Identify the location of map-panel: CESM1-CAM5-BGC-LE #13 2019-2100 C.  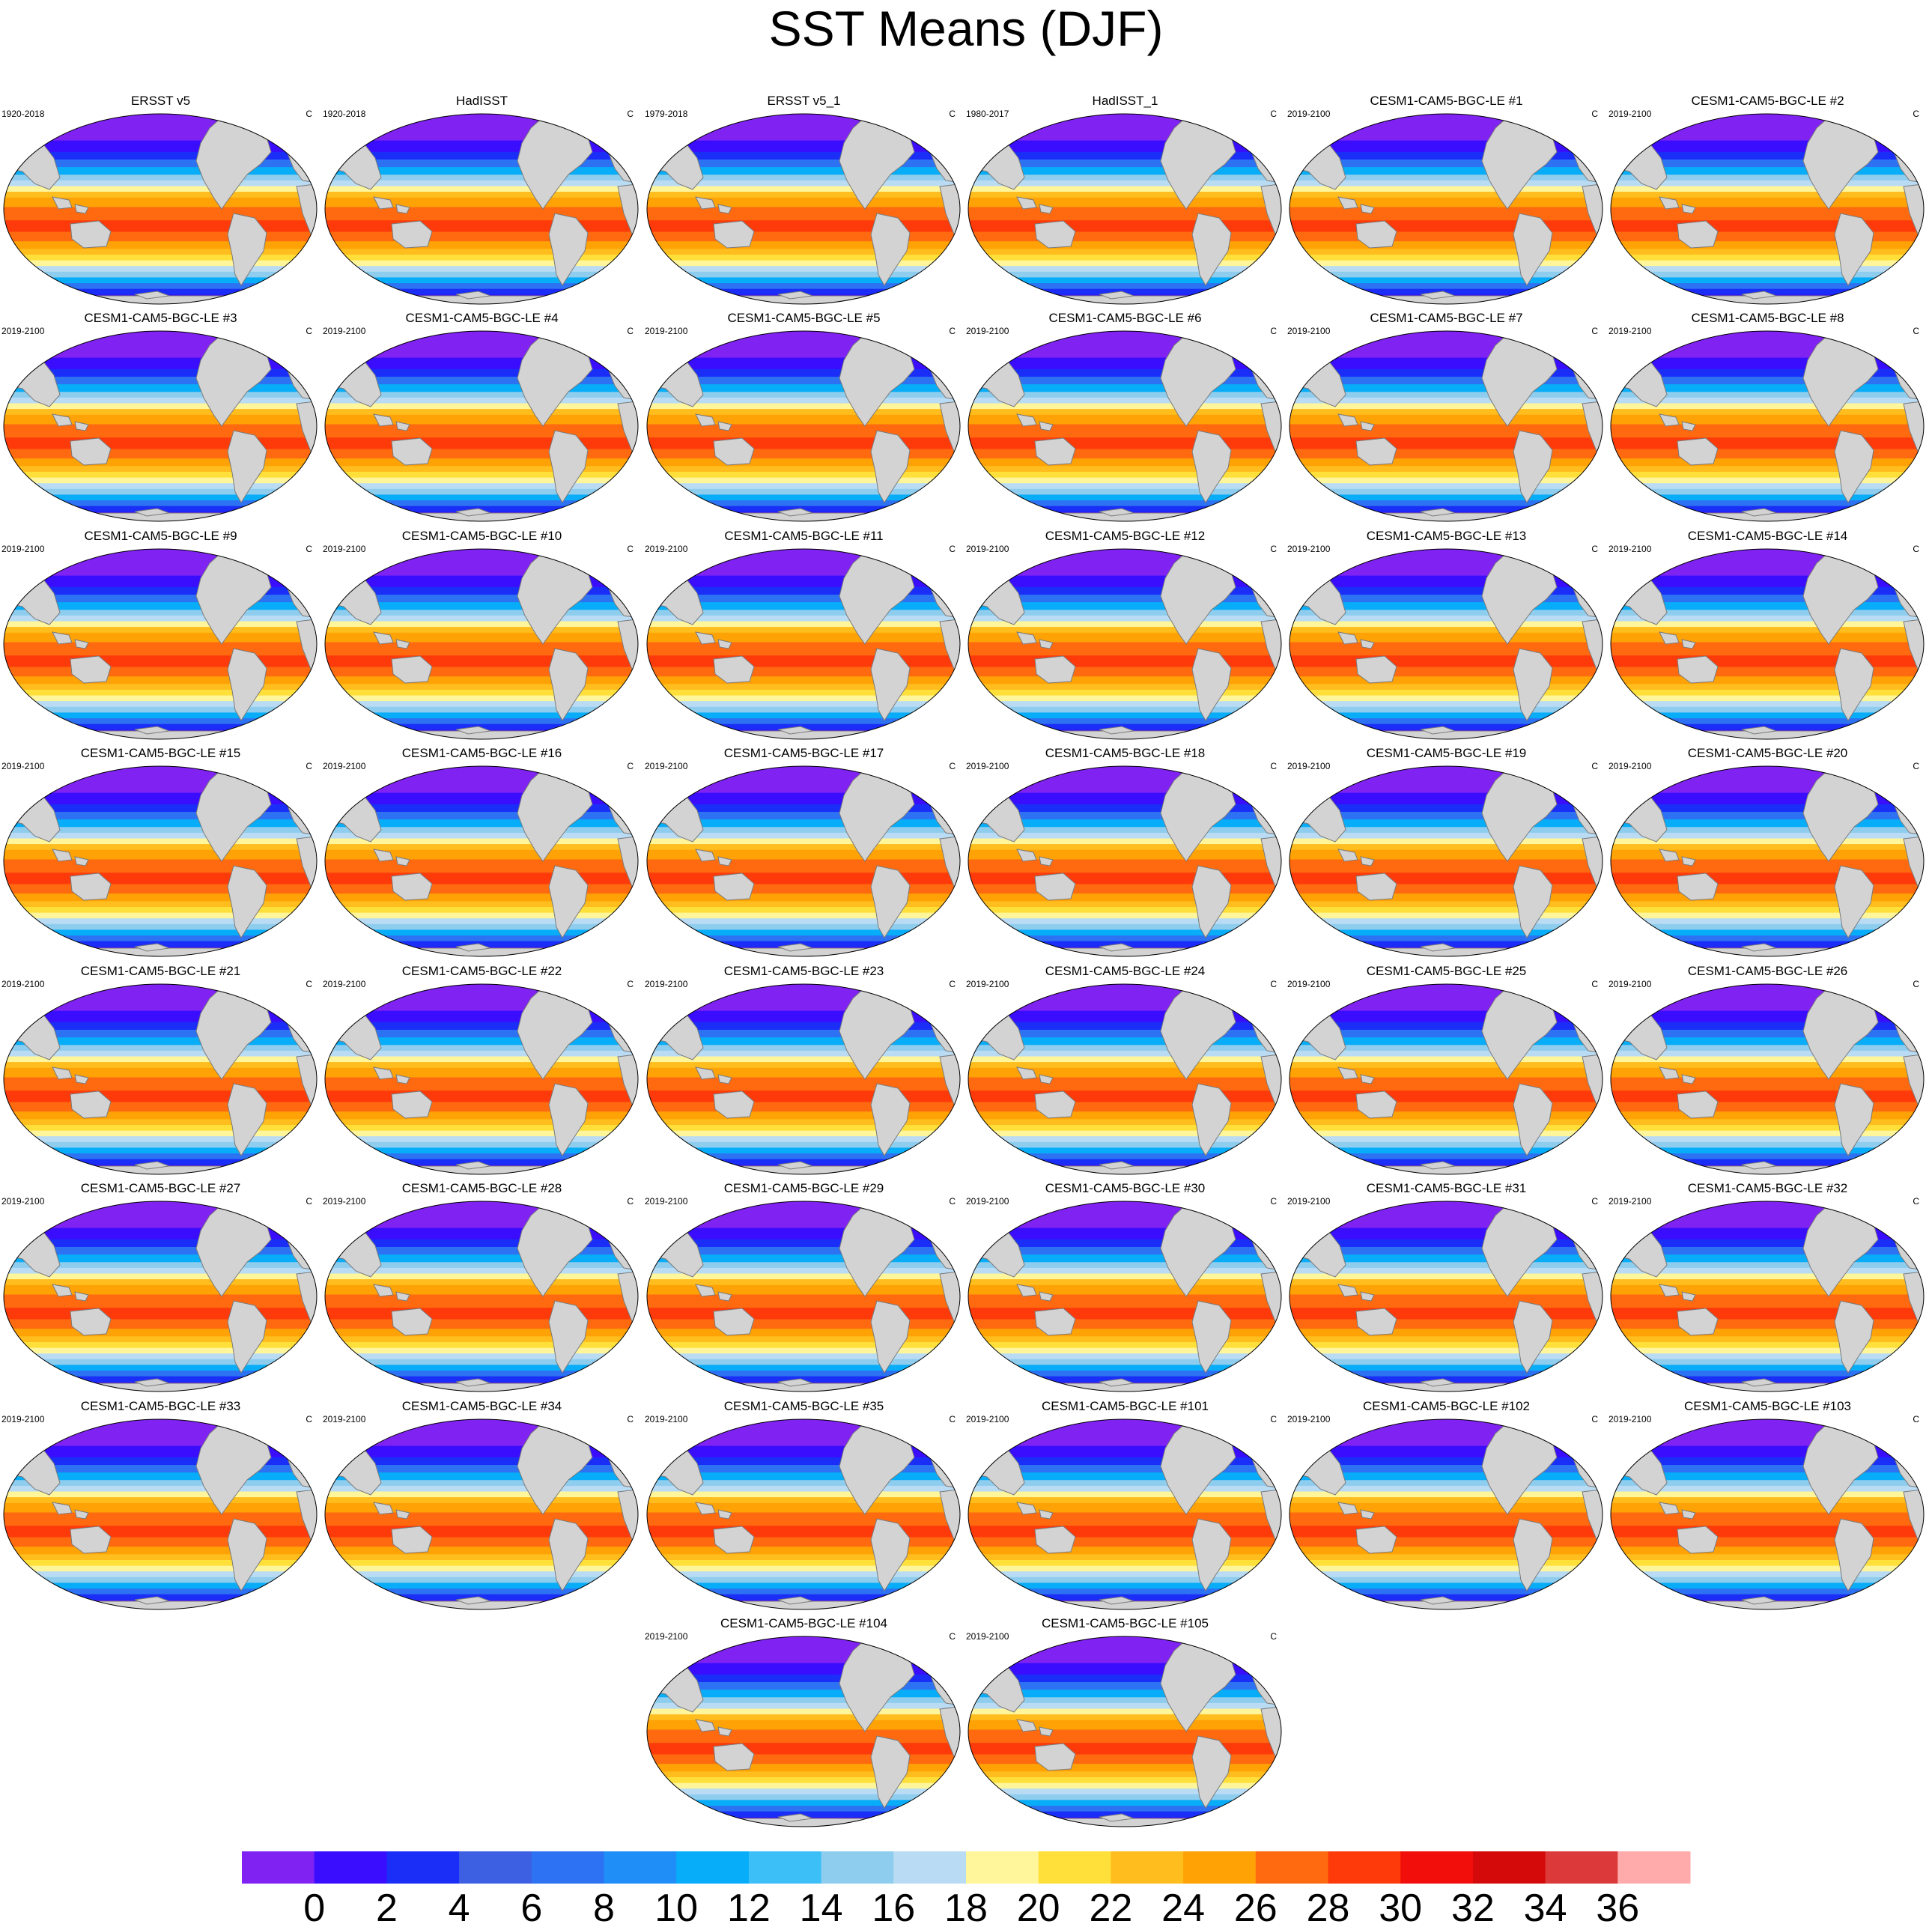
(1446, 636).